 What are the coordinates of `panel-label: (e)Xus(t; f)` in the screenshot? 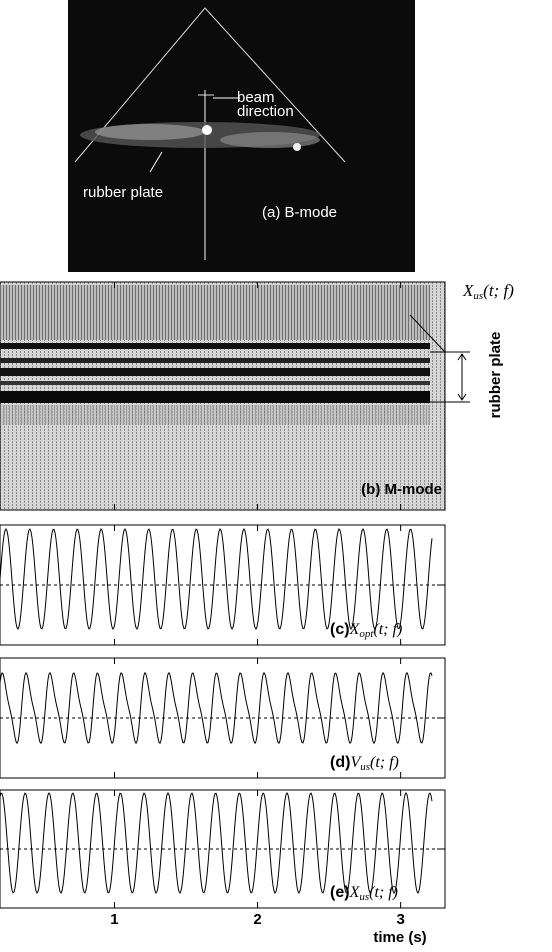 It's located at (364, 893).